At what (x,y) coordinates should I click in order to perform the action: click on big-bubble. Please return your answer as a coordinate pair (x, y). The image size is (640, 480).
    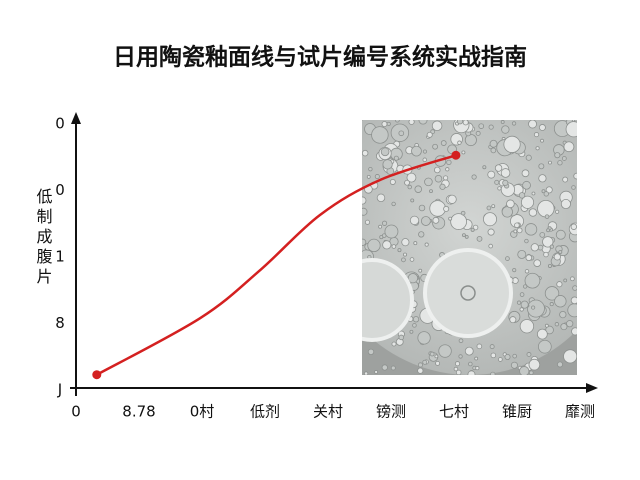
    Looking at the image, I should click on (388, 300).